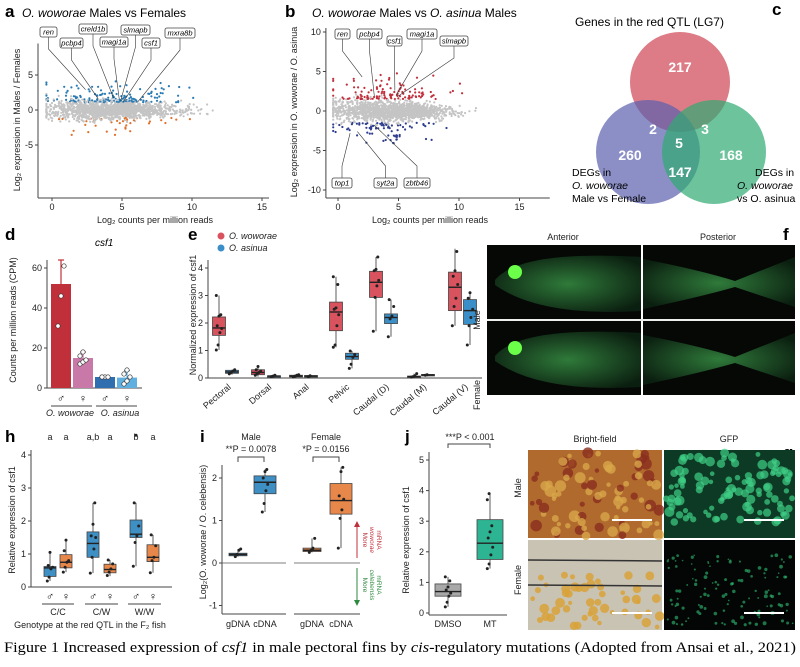 The image size is (800, 667). Describe the element at coordinates (70, 43) in the screenshot. I see `gene-label-pcbp4: pcbp4` at that location.